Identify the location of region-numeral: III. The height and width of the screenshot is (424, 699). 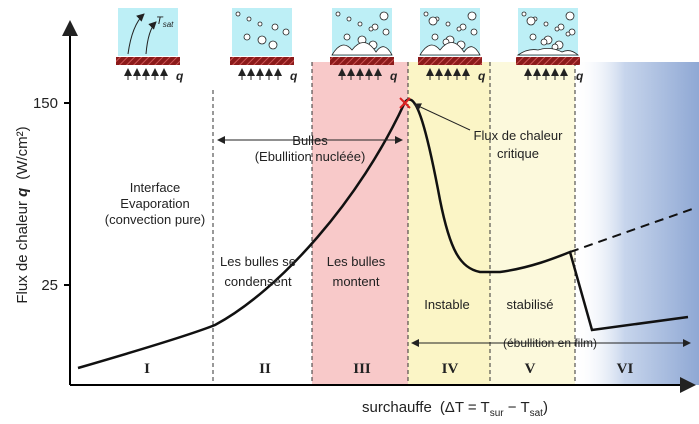
(362, 369).